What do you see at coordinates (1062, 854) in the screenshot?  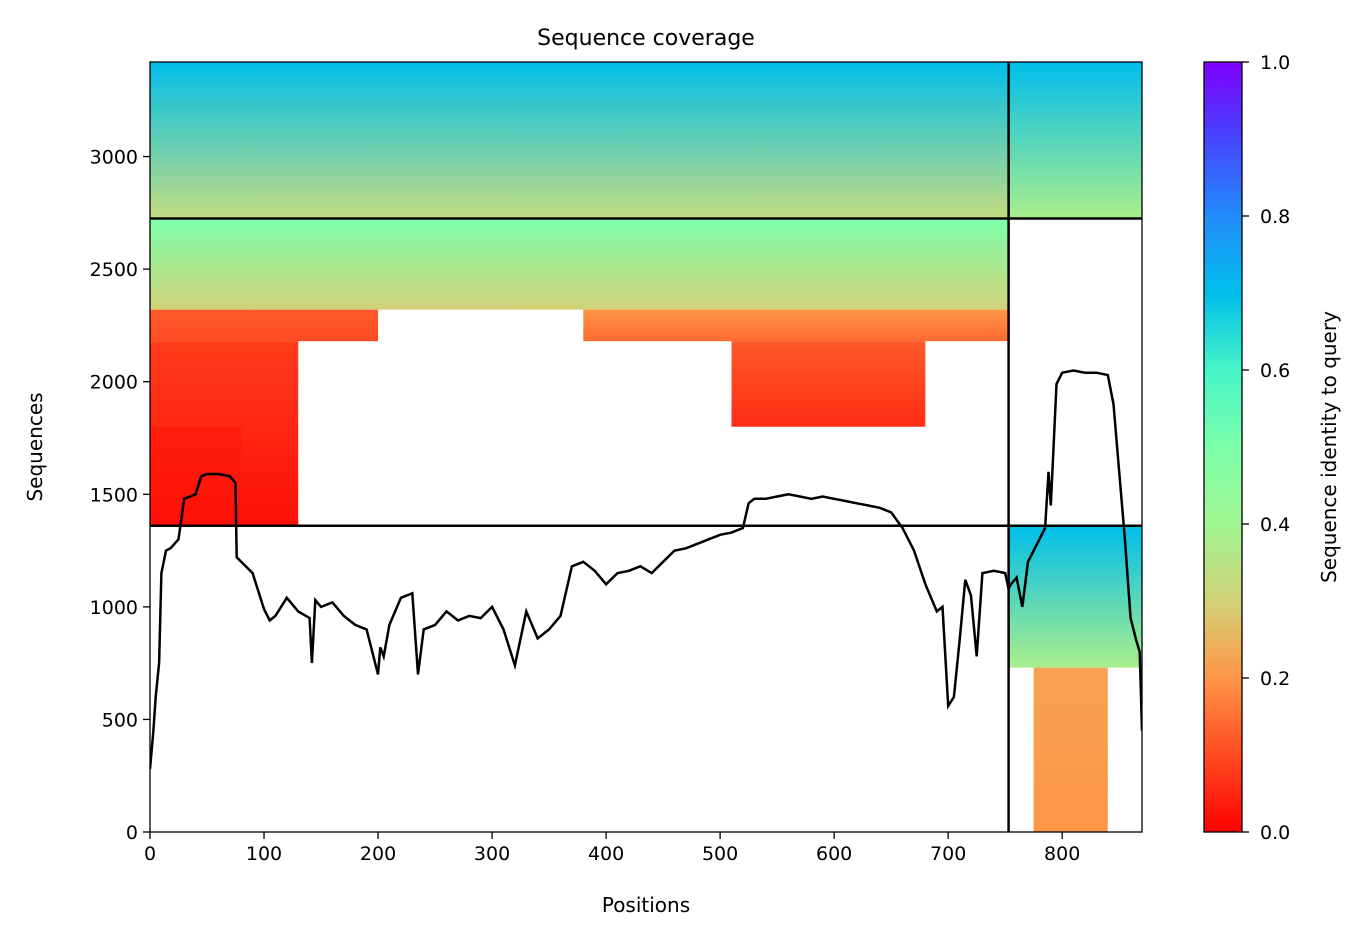 I see `x-tick-label: 800` at bounding box center [1062, 854].